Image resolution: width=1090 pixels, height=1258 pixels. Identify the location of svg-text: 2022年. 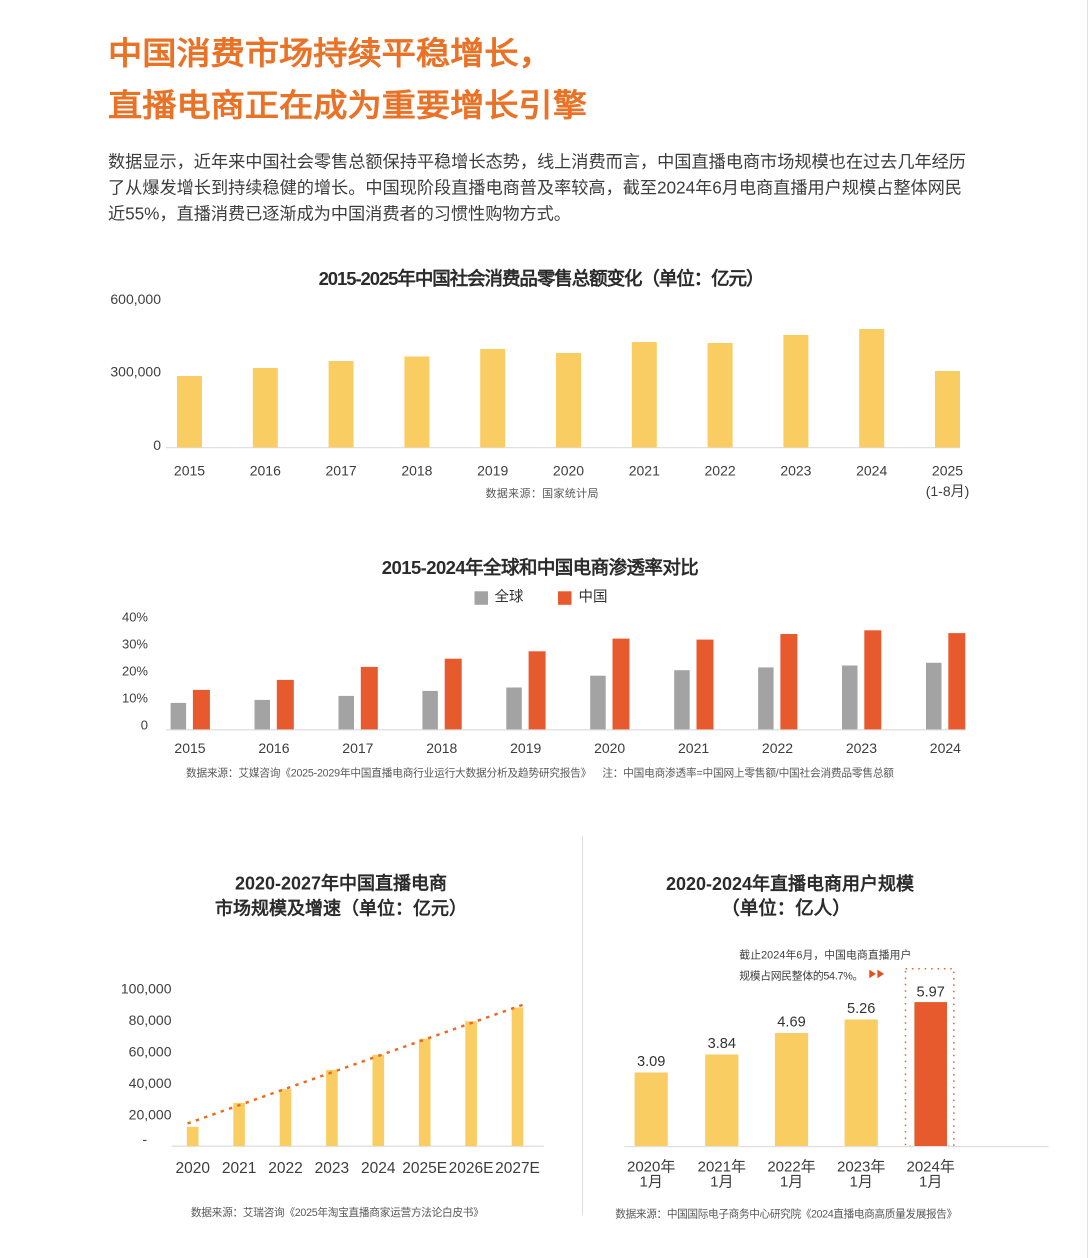
(791, 1167).